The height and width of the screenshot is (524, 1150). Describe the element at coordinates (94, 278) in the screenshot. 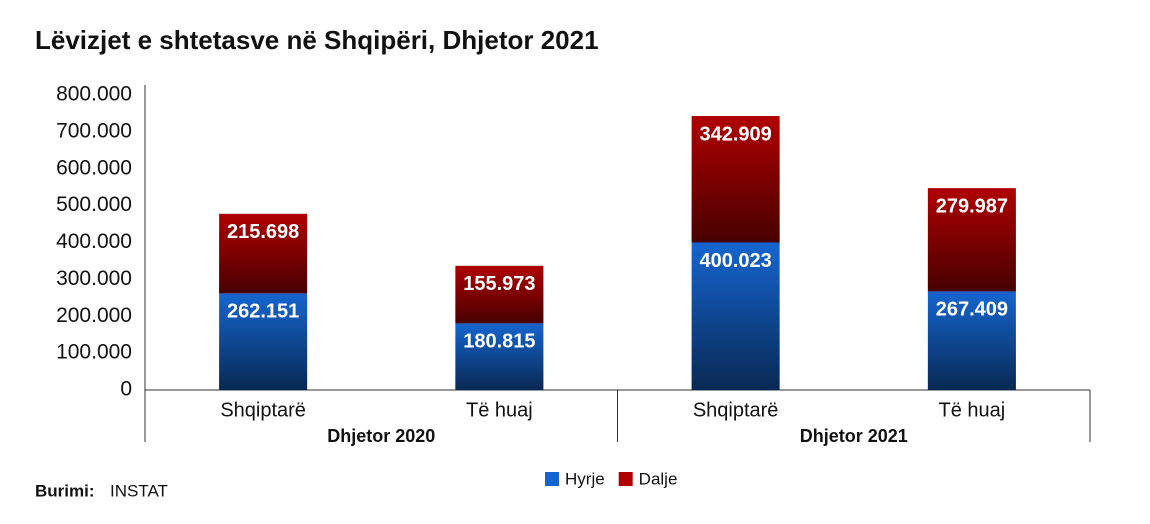

I see `y-tick-label: 300.000` at that location.